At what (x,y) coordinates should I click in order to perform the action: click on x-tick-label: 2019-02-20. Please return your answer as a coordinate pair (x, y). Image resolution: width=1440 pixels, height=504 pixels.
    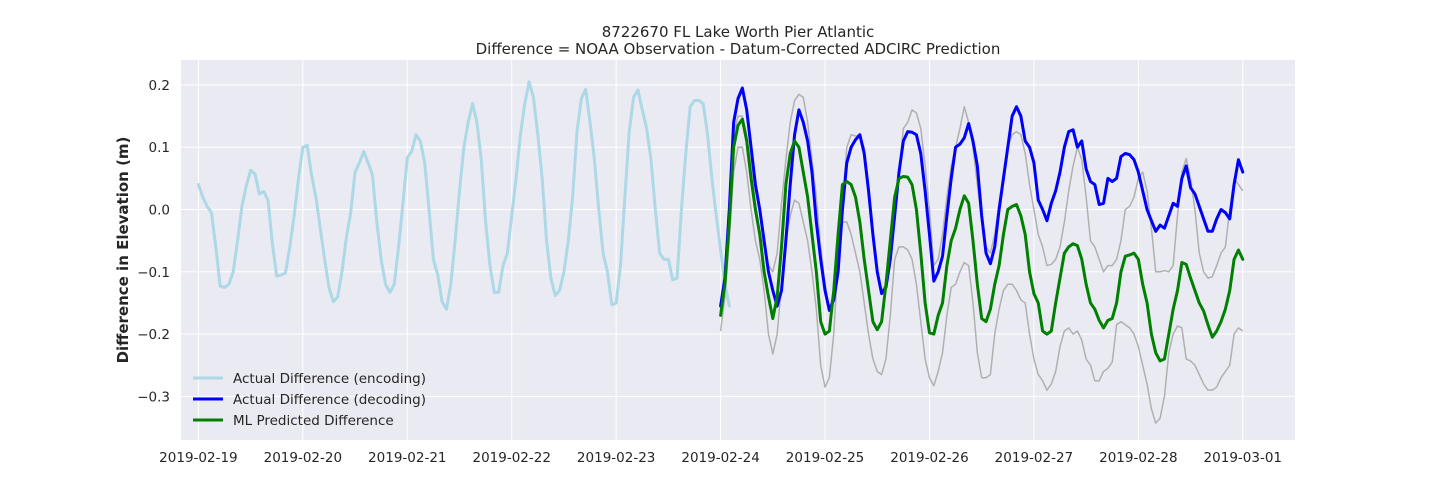
    Looking at the image, I should click on (303, 458).